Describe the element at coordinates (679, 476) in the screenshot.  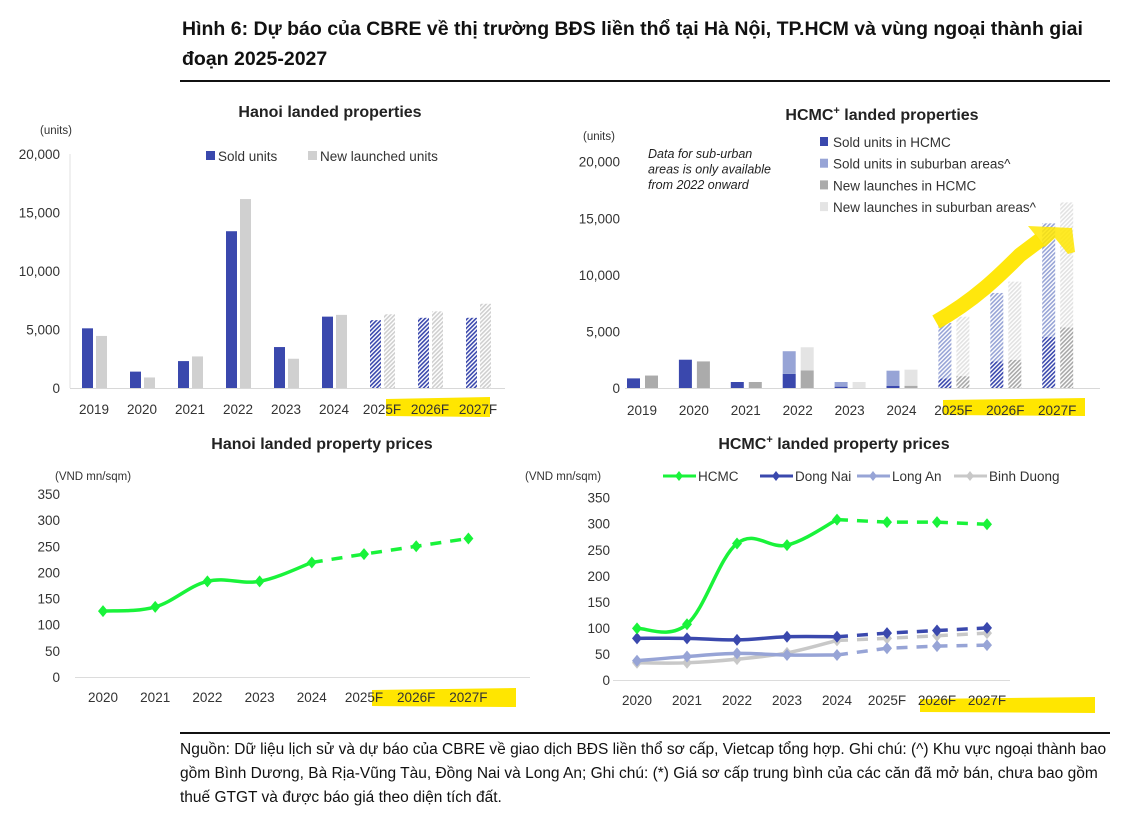
I see `legend-marker` at that location.